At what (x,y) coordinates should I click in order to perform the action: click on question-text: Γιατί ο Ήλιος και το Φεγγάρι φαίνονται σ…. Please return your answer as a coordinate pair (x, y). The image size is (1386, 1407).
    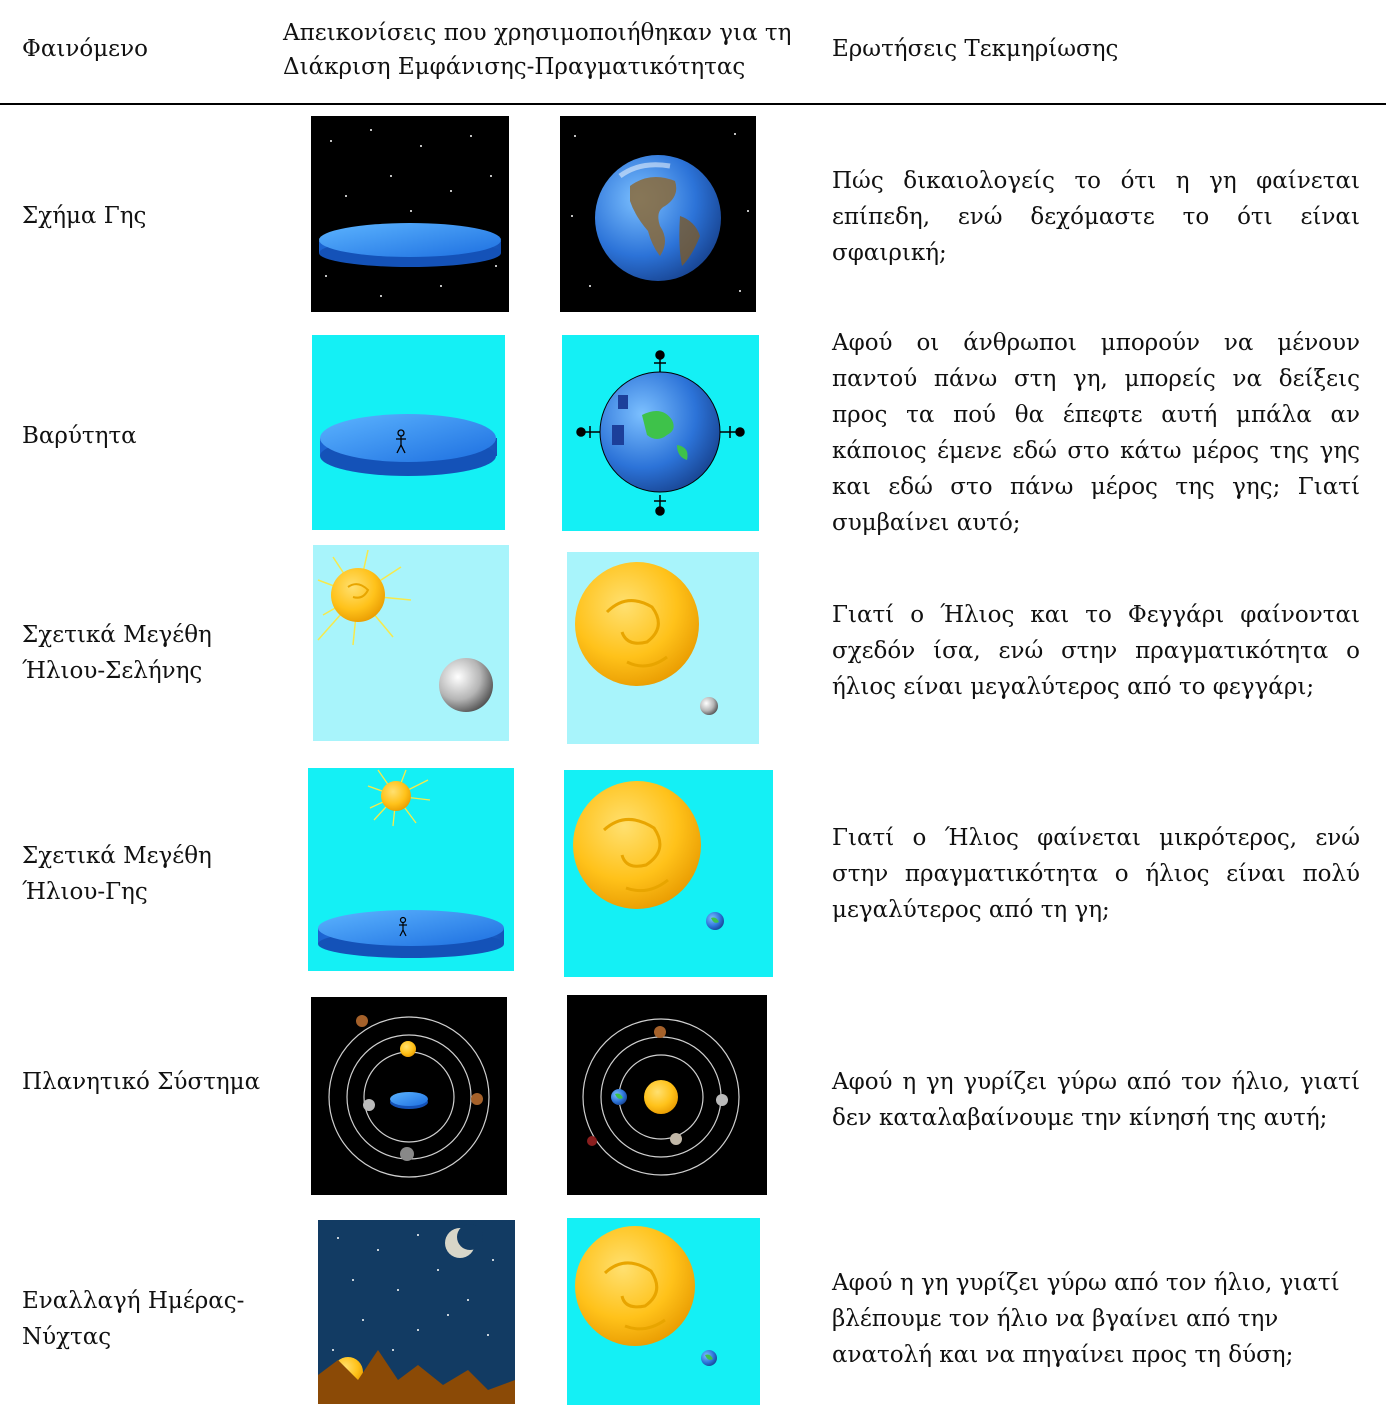
    Looking at the image, I should click on (1096, 651).